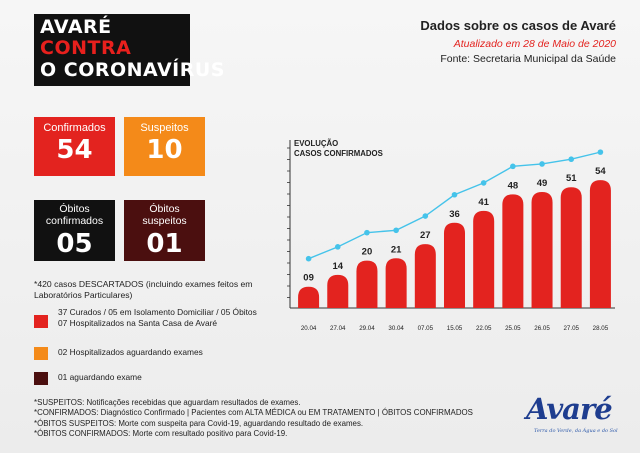 The width and height of the screenshot is (640, 453). What do you see at coordinates (309, 328) in the screenshot?
I see `x-tick-label: 20.04` at bounding box center [309, 328].